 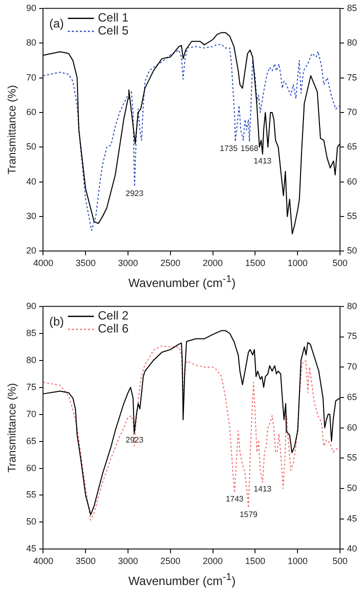 What do you see at coordinates (56, 321) in the screenshot?
I see `text: (b)` at bounding box center [56, 321].